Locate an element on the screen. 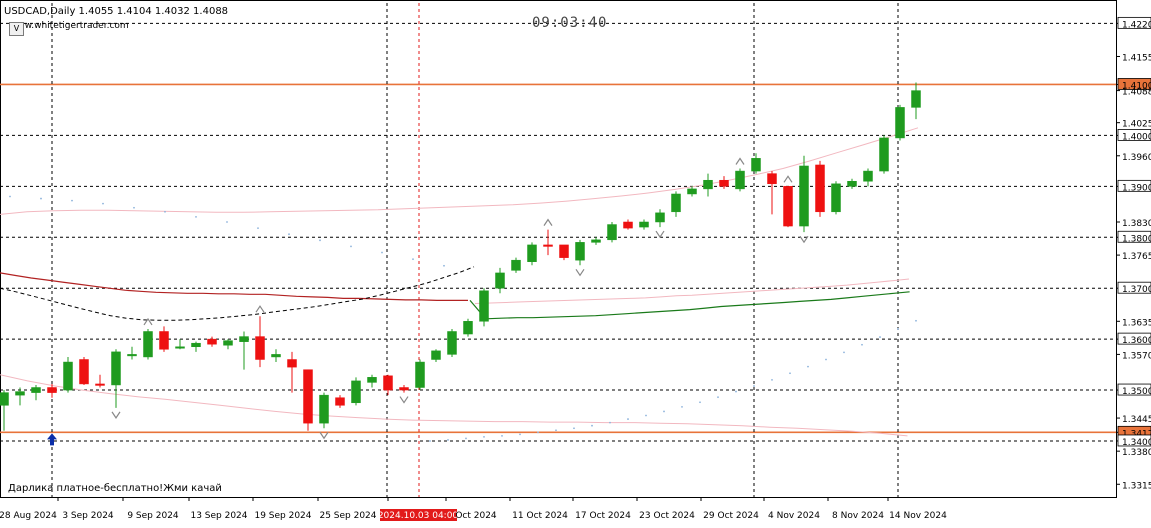 This screenshot has width=1151, height=528. time-axis-label: 3 Sep 2024 is located at coordinates (88, 516).